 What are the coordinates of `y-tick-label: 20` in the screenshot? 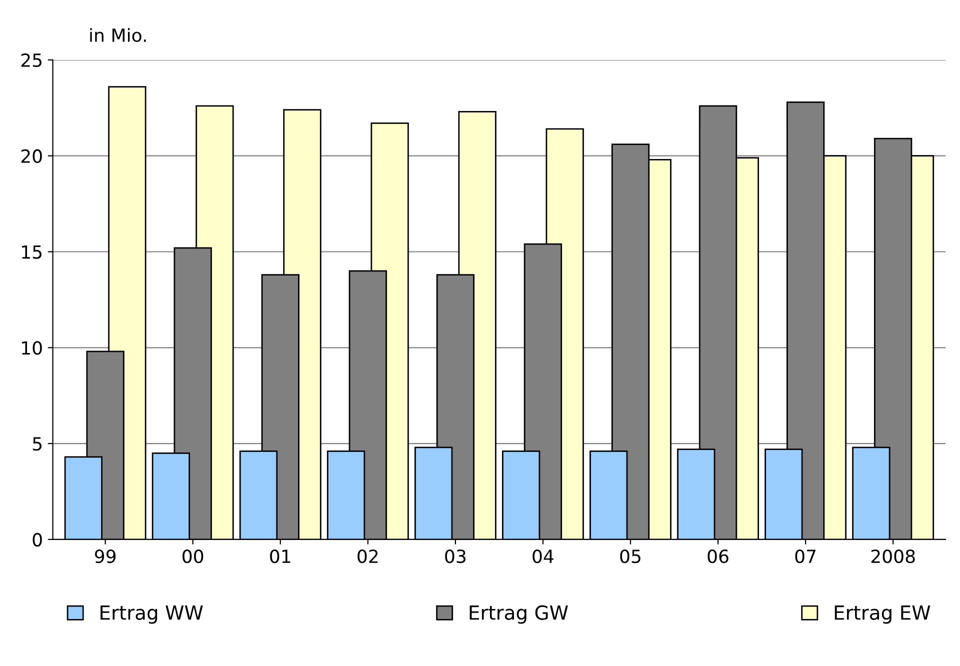 It's located at (31, 156).